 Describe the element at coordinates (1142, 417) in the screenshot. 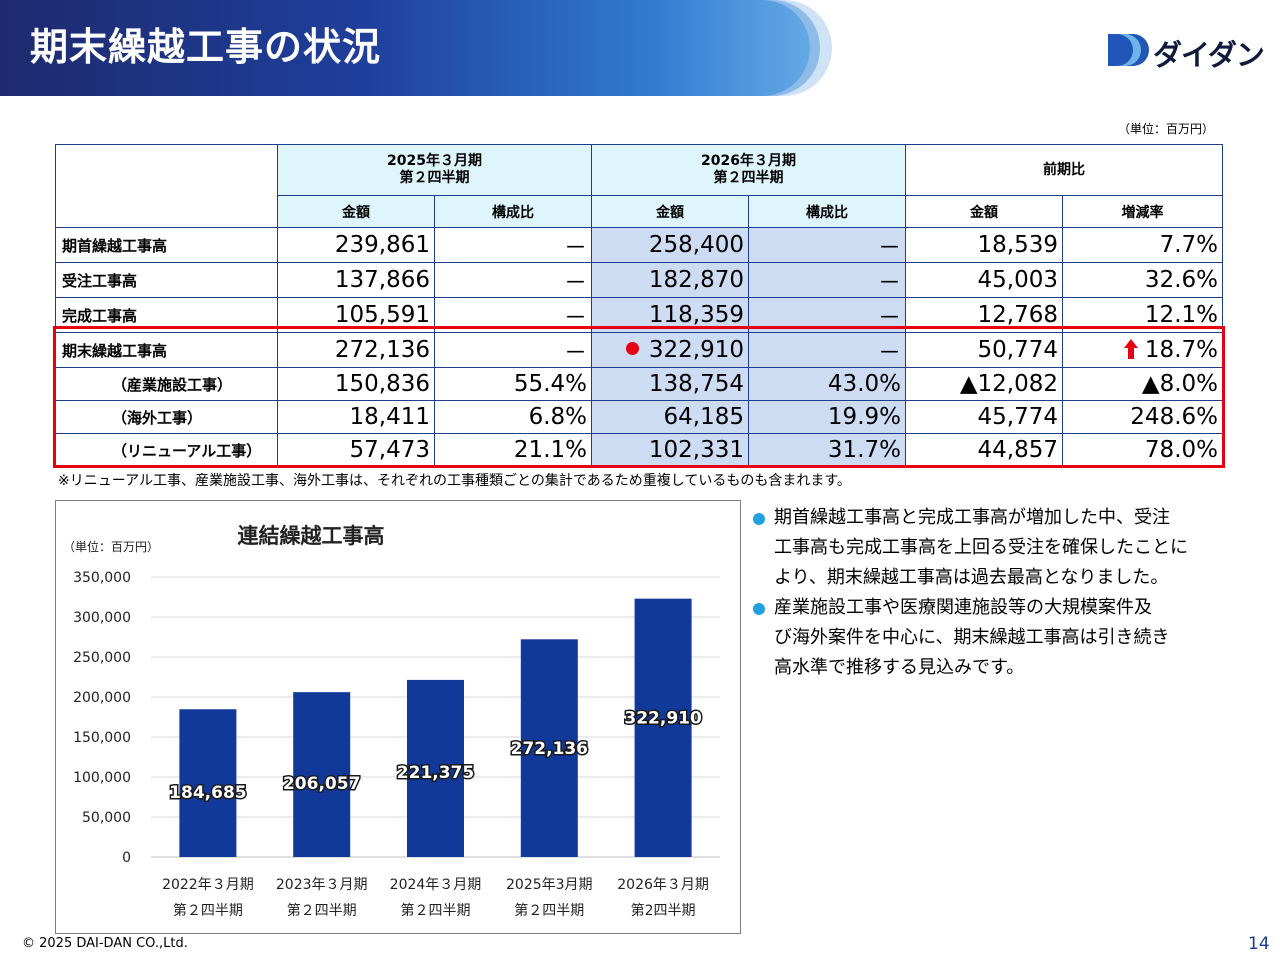

I see `cell: 248.6%` at that location.